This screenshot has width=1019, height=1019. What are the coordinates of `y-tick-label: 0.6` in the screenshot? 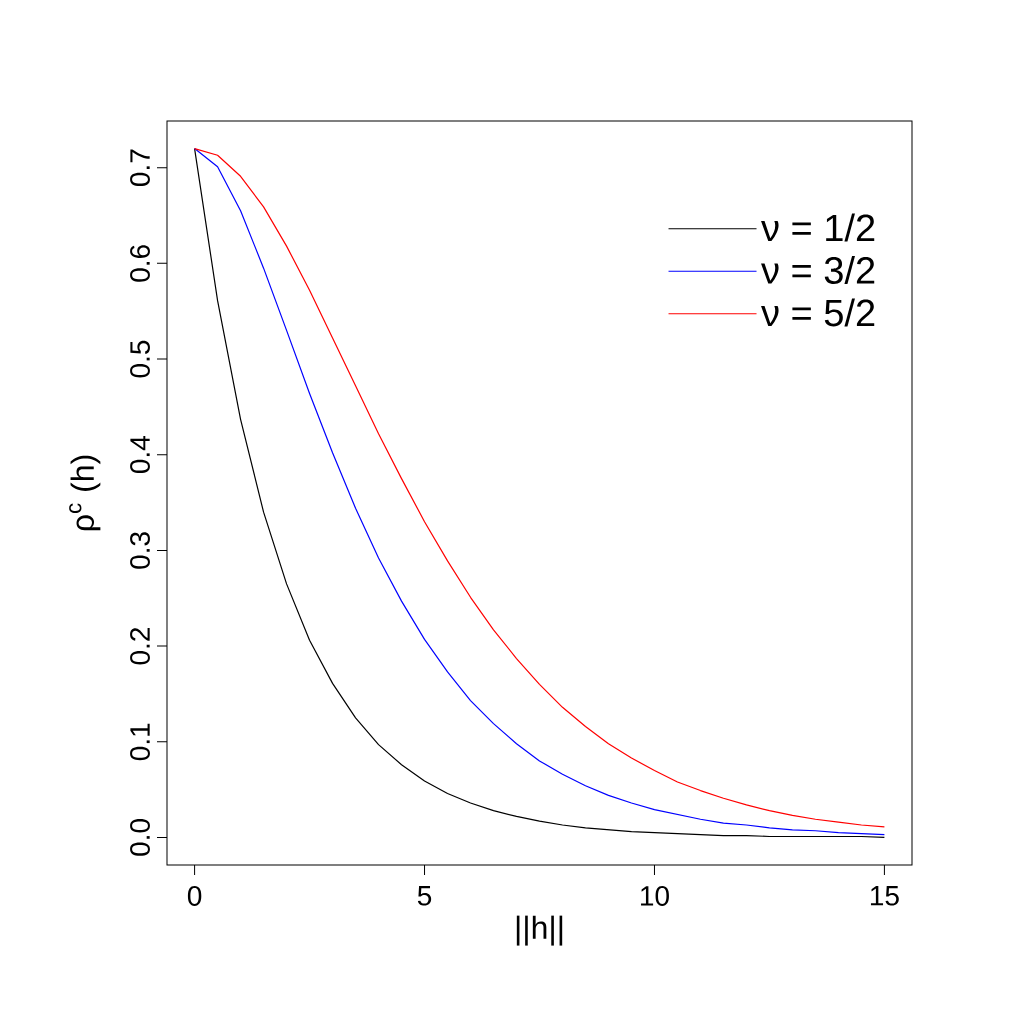 It's located at (140, 263).